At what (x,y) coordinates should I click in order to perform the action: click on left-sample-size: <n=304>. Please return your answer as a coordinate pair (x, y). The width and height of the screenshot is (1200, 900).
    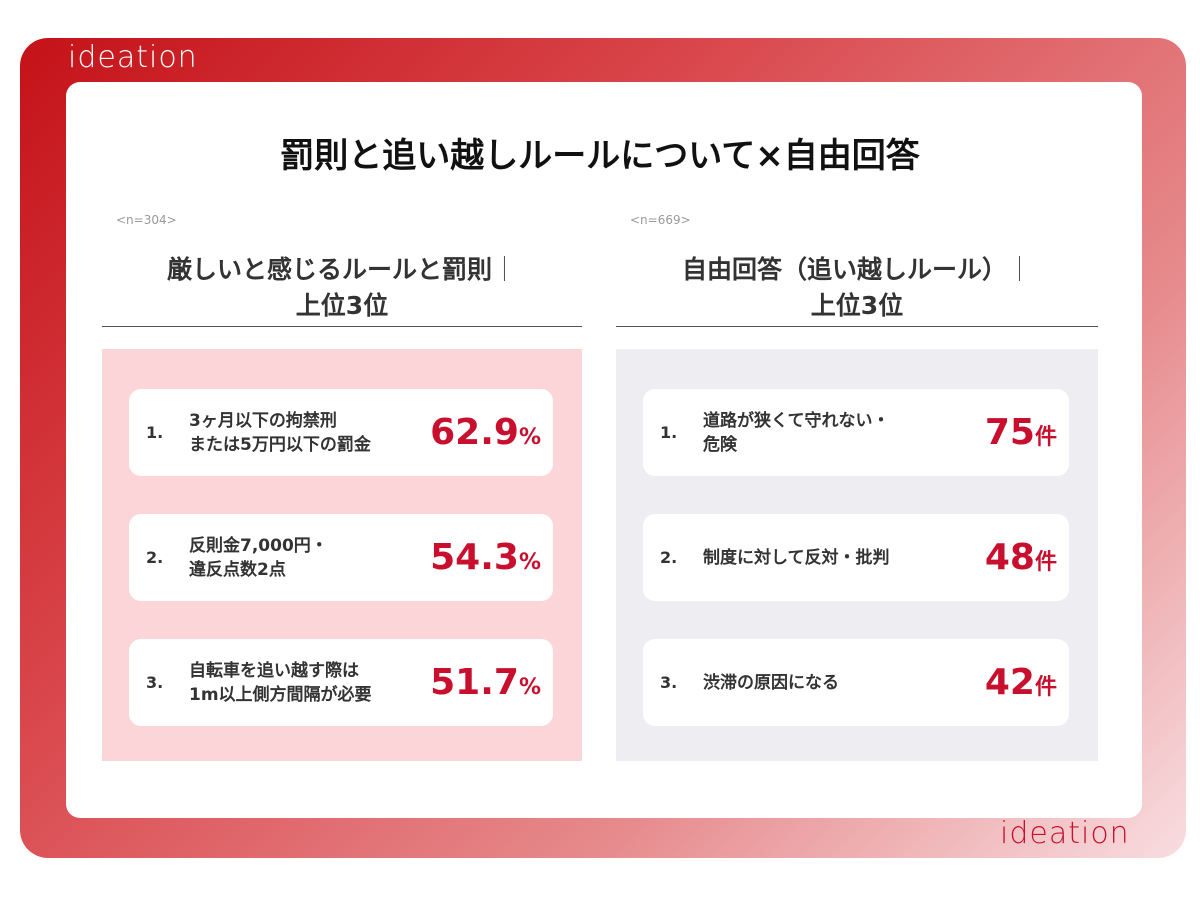
    Looking at the image, I should click on (146, 220).